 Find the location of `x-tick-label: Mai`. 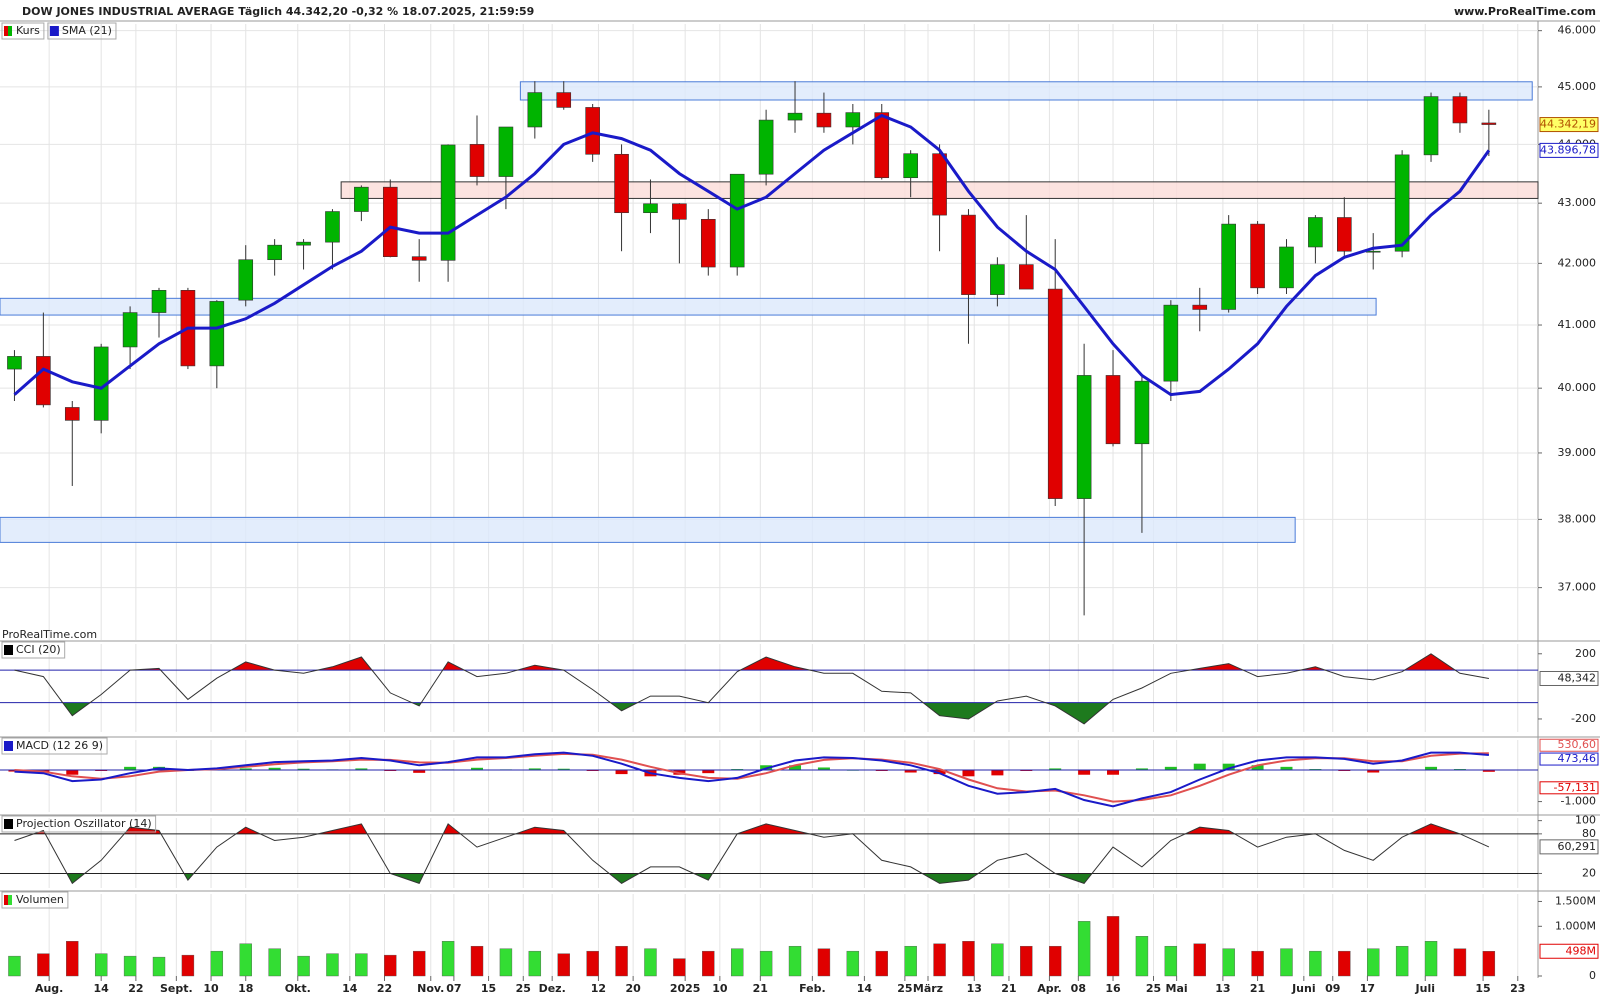

x-tick-label: Mai is located at coordinates (1177, 988).